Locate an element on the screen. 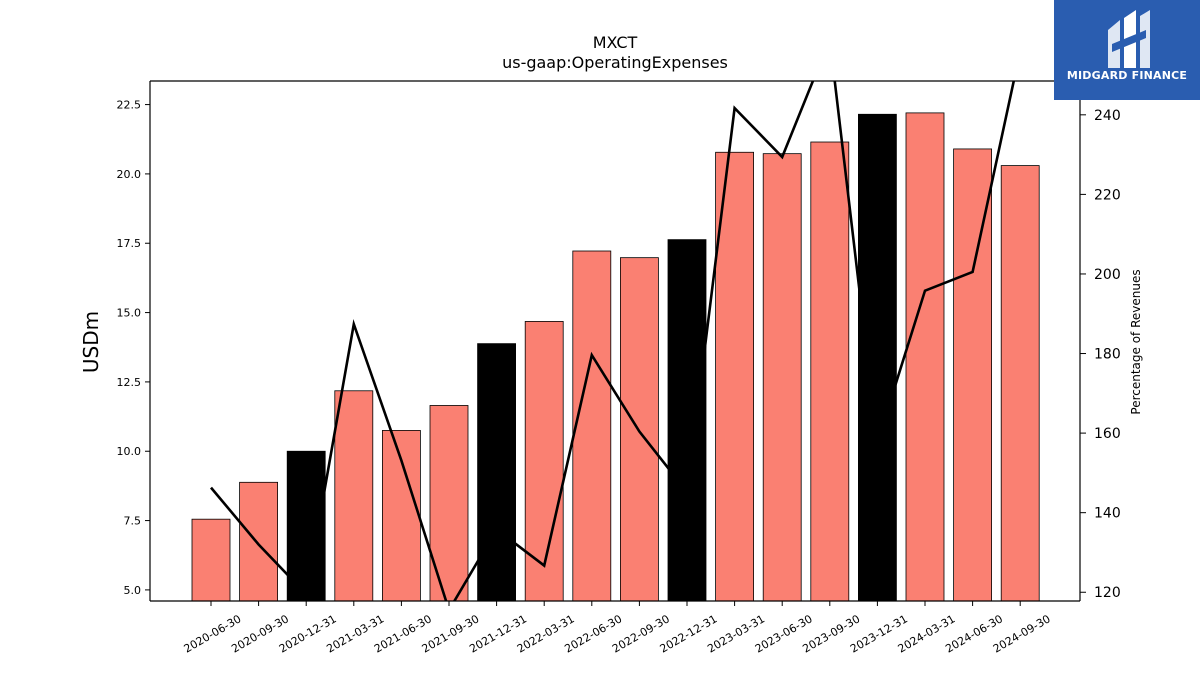 The width and height of the screenshot is (1200, 675). y-tick-label: 5.0 is located at coordinates (133, 590).